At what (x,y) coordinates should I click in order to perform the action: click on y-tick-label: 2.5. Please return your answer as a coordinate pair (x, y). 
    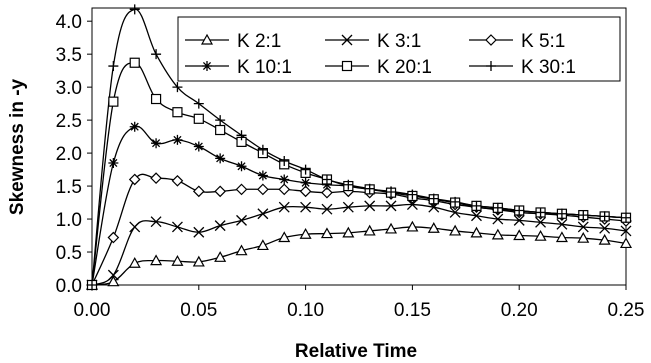
    Looking at the image, I should click on (69, 121).